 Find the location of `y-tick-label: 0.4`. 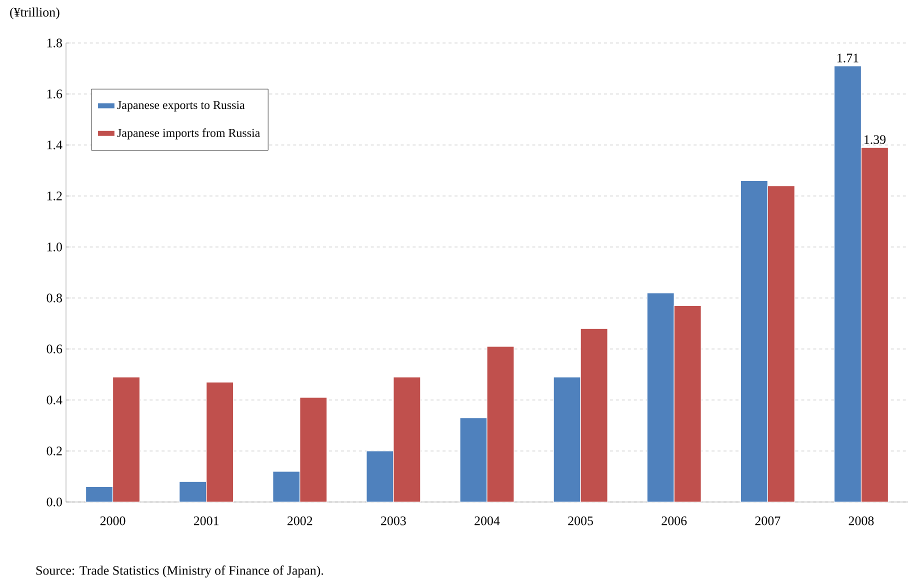

y-tick-label: 0.4 is located at coordinates (54, 400).